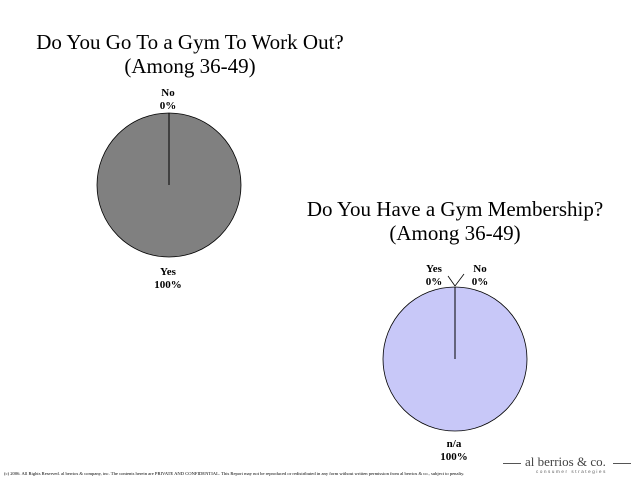  I want to click on chart-1-label-yes: Yes 100%, so click(168, 279).